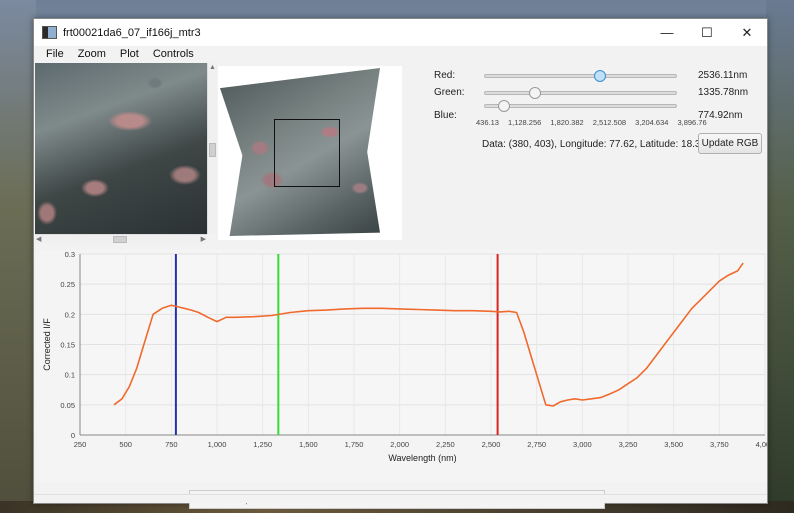  What do you see at coordinates (132, 32) in the screenshot?
I see `window-title: frt00021da6_07_if166j_mtr3` at bounding box center [132, 32].